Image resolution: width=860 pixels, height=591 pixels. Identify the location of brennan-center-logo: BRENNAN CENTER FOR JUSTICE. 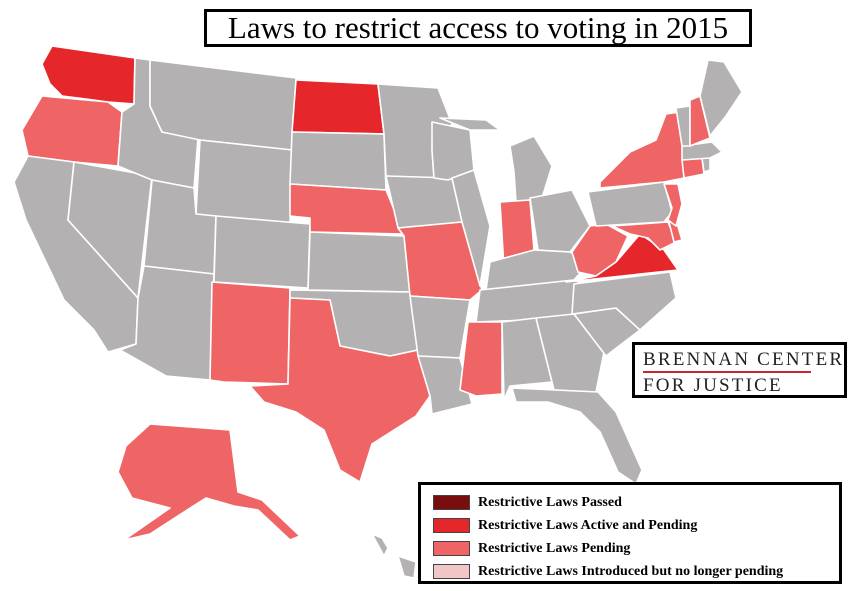
(739, 370).